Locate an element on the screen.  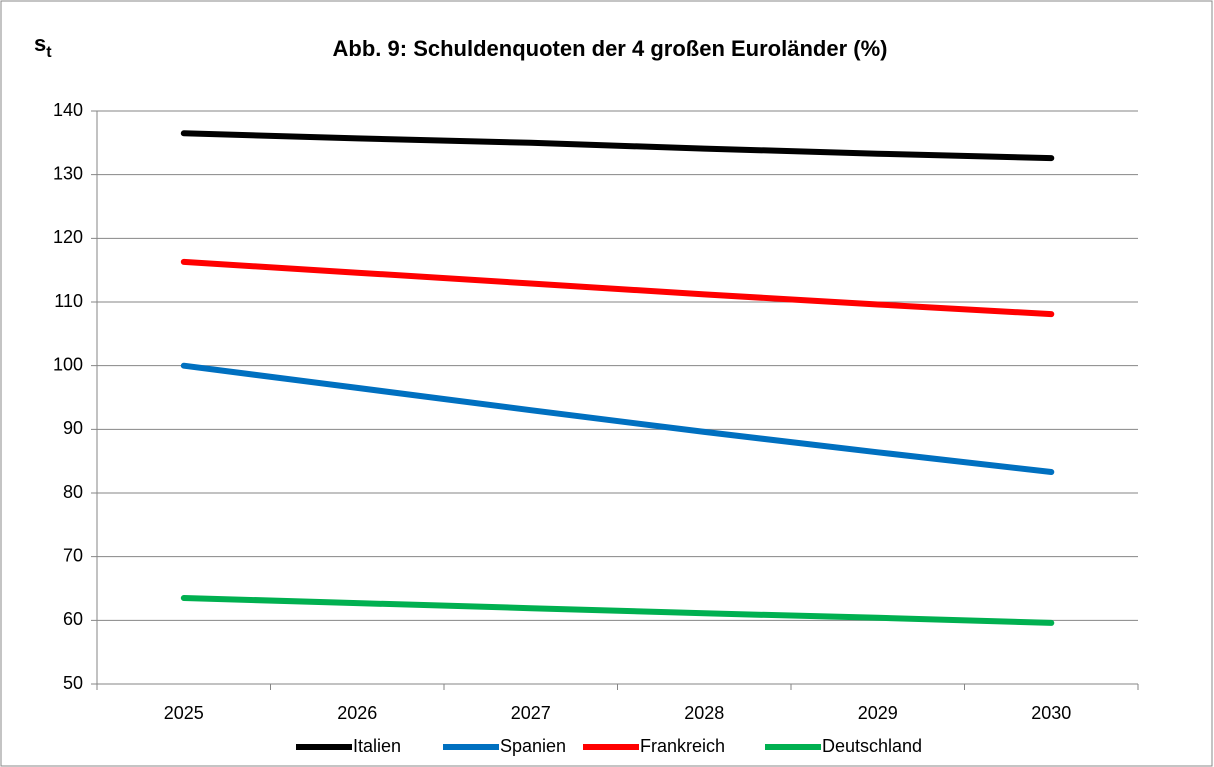
y-axis-label: st is located at coordinates (43, 46).